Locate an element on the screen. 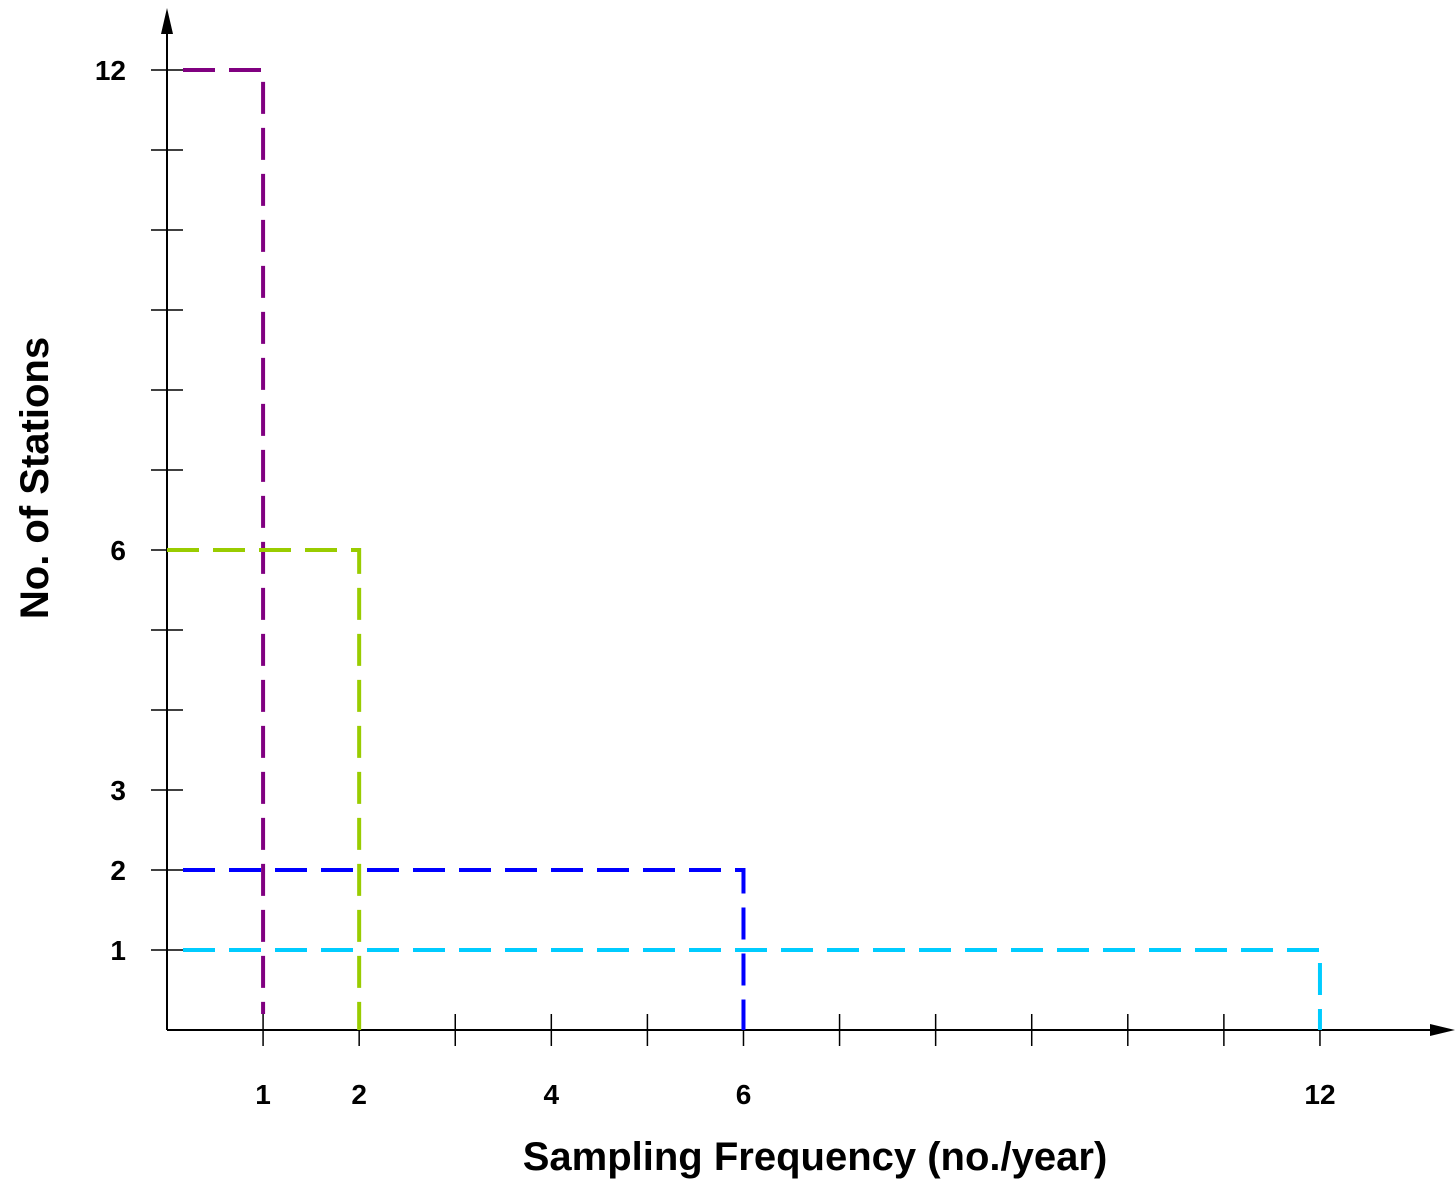 The height and width of the screenshot is (1181, 1455). y-axis-arrow is located at coordinates (167, 21).